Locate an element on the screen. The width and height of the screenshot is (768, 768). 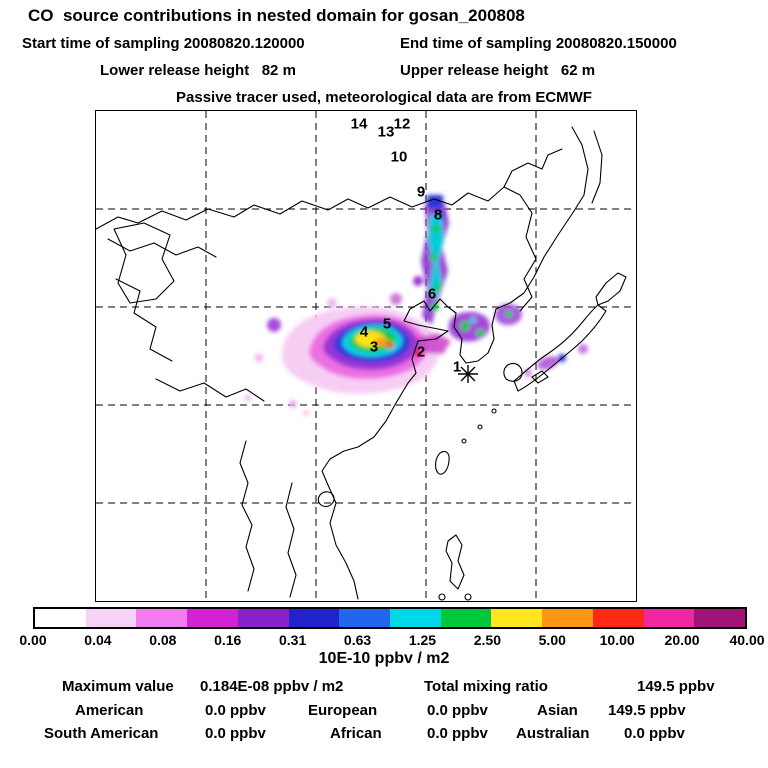
american-value: 0.0 ppbv is located at coordinates (235, 710).